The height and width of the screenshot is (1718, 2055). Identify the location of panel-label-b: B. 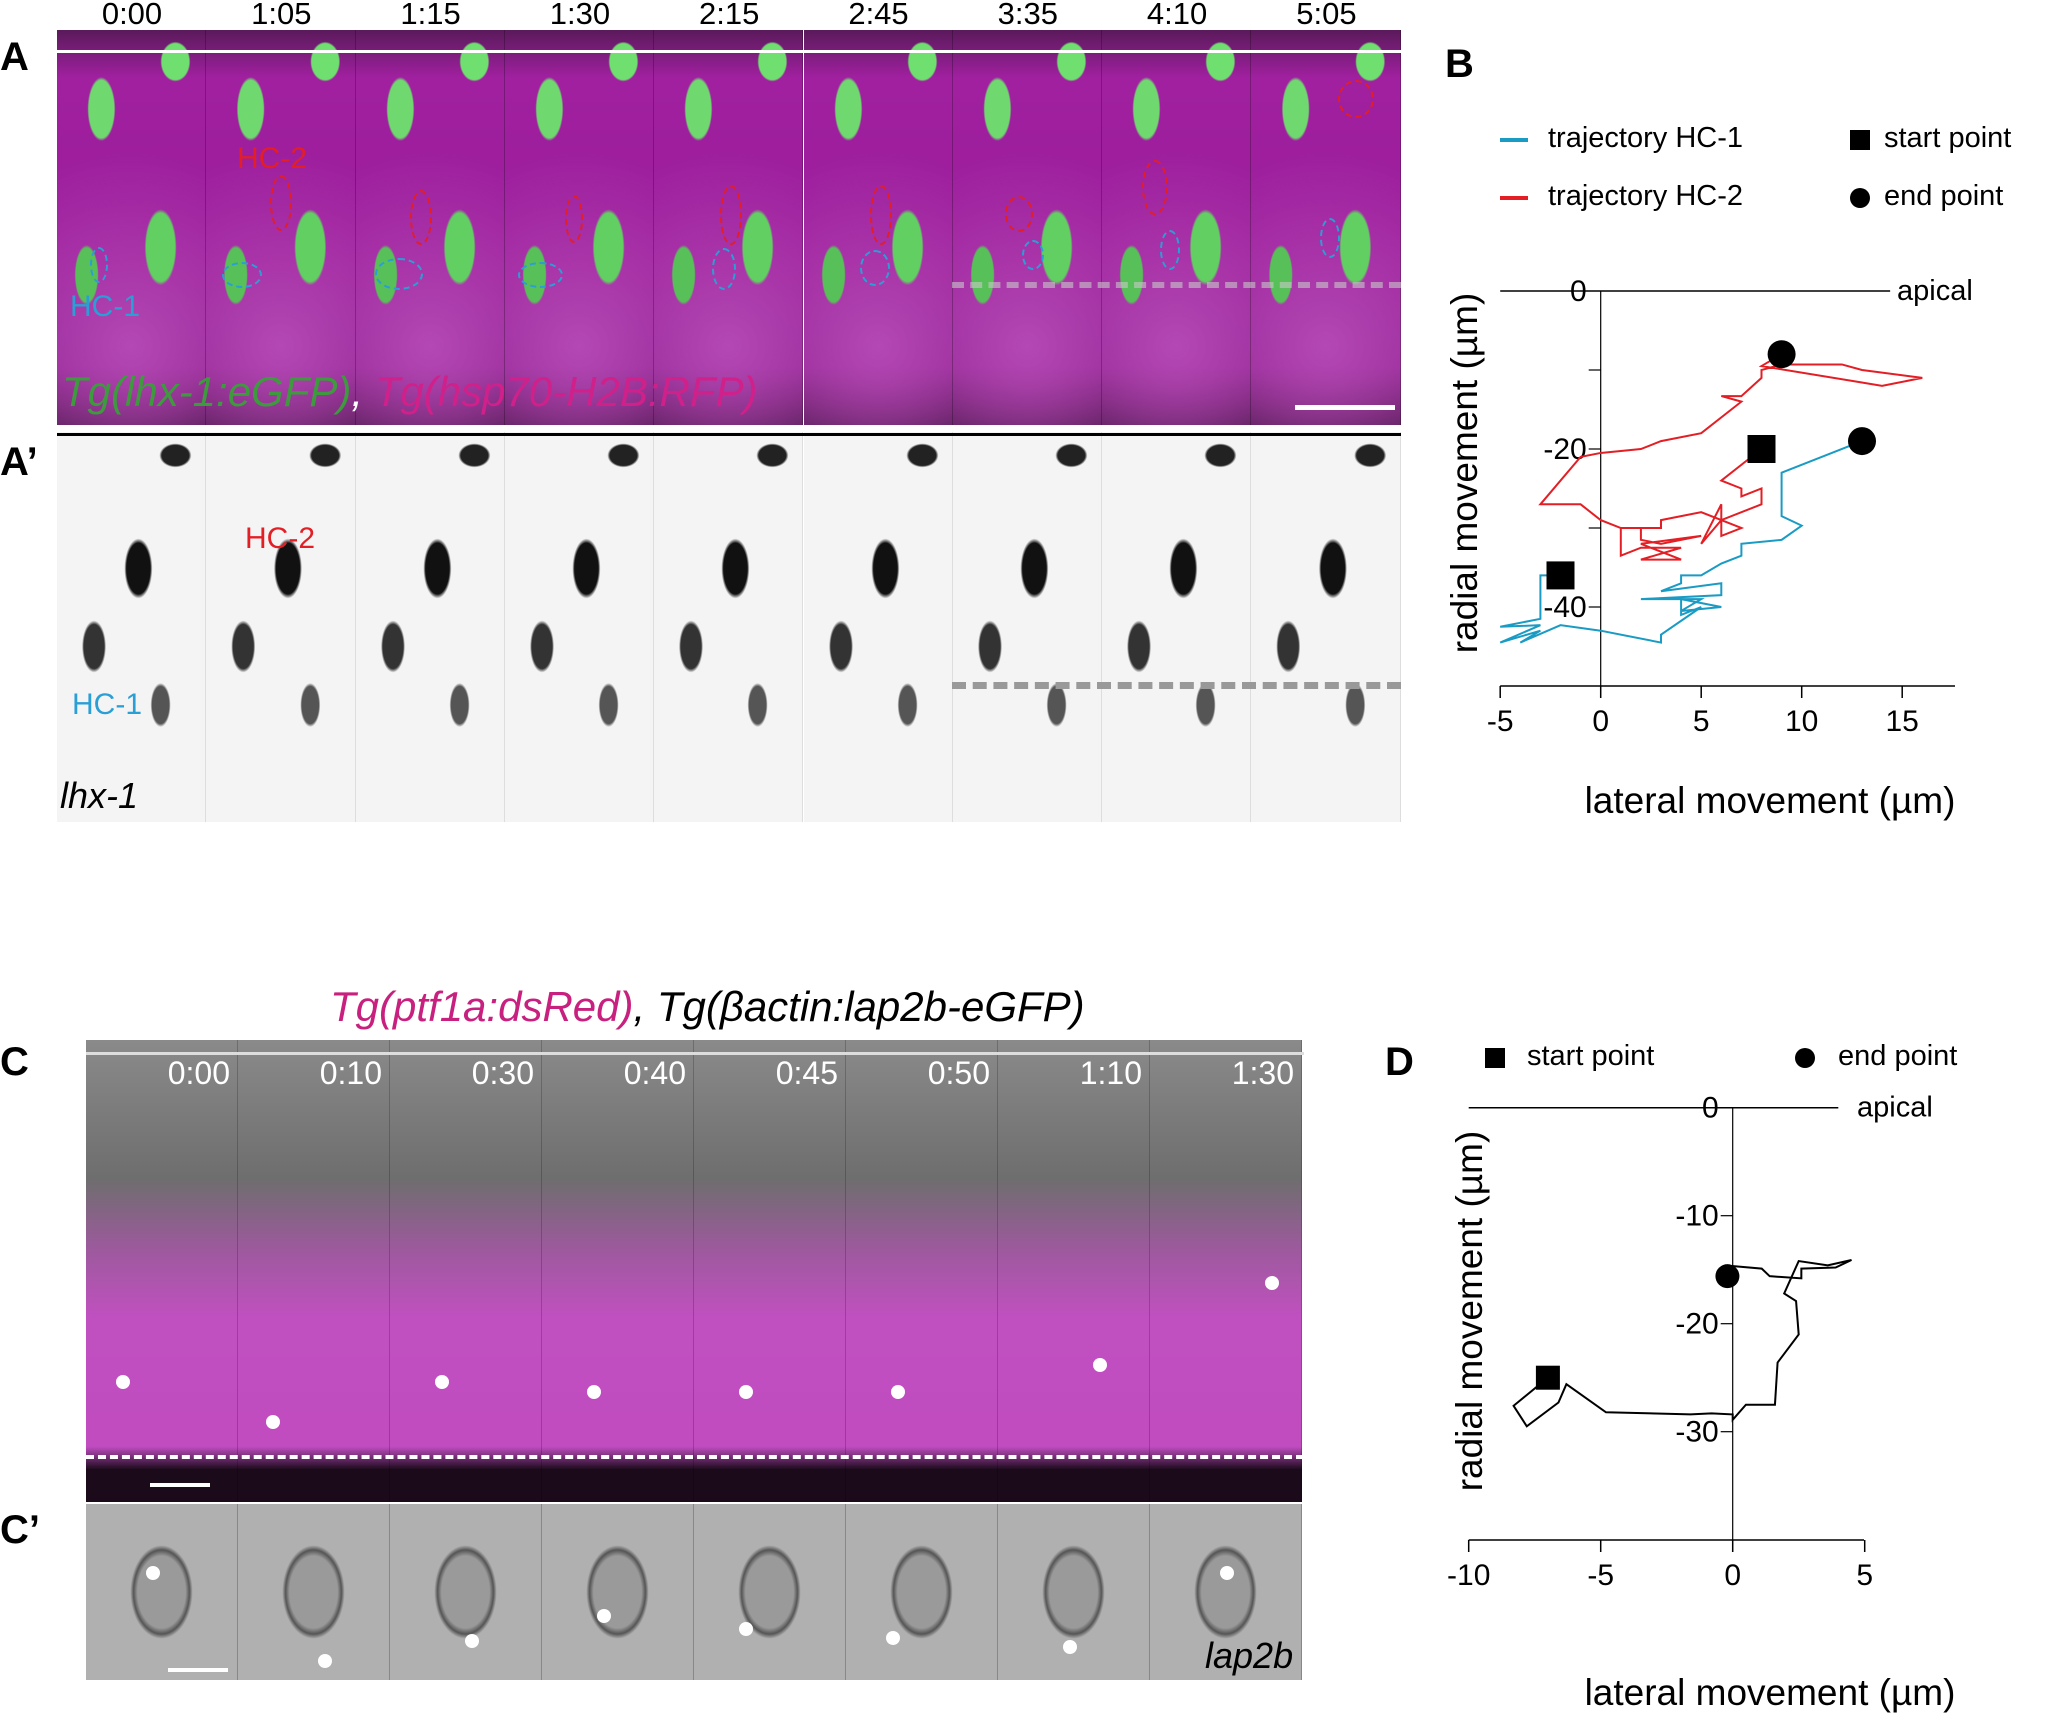
(1459, 64).